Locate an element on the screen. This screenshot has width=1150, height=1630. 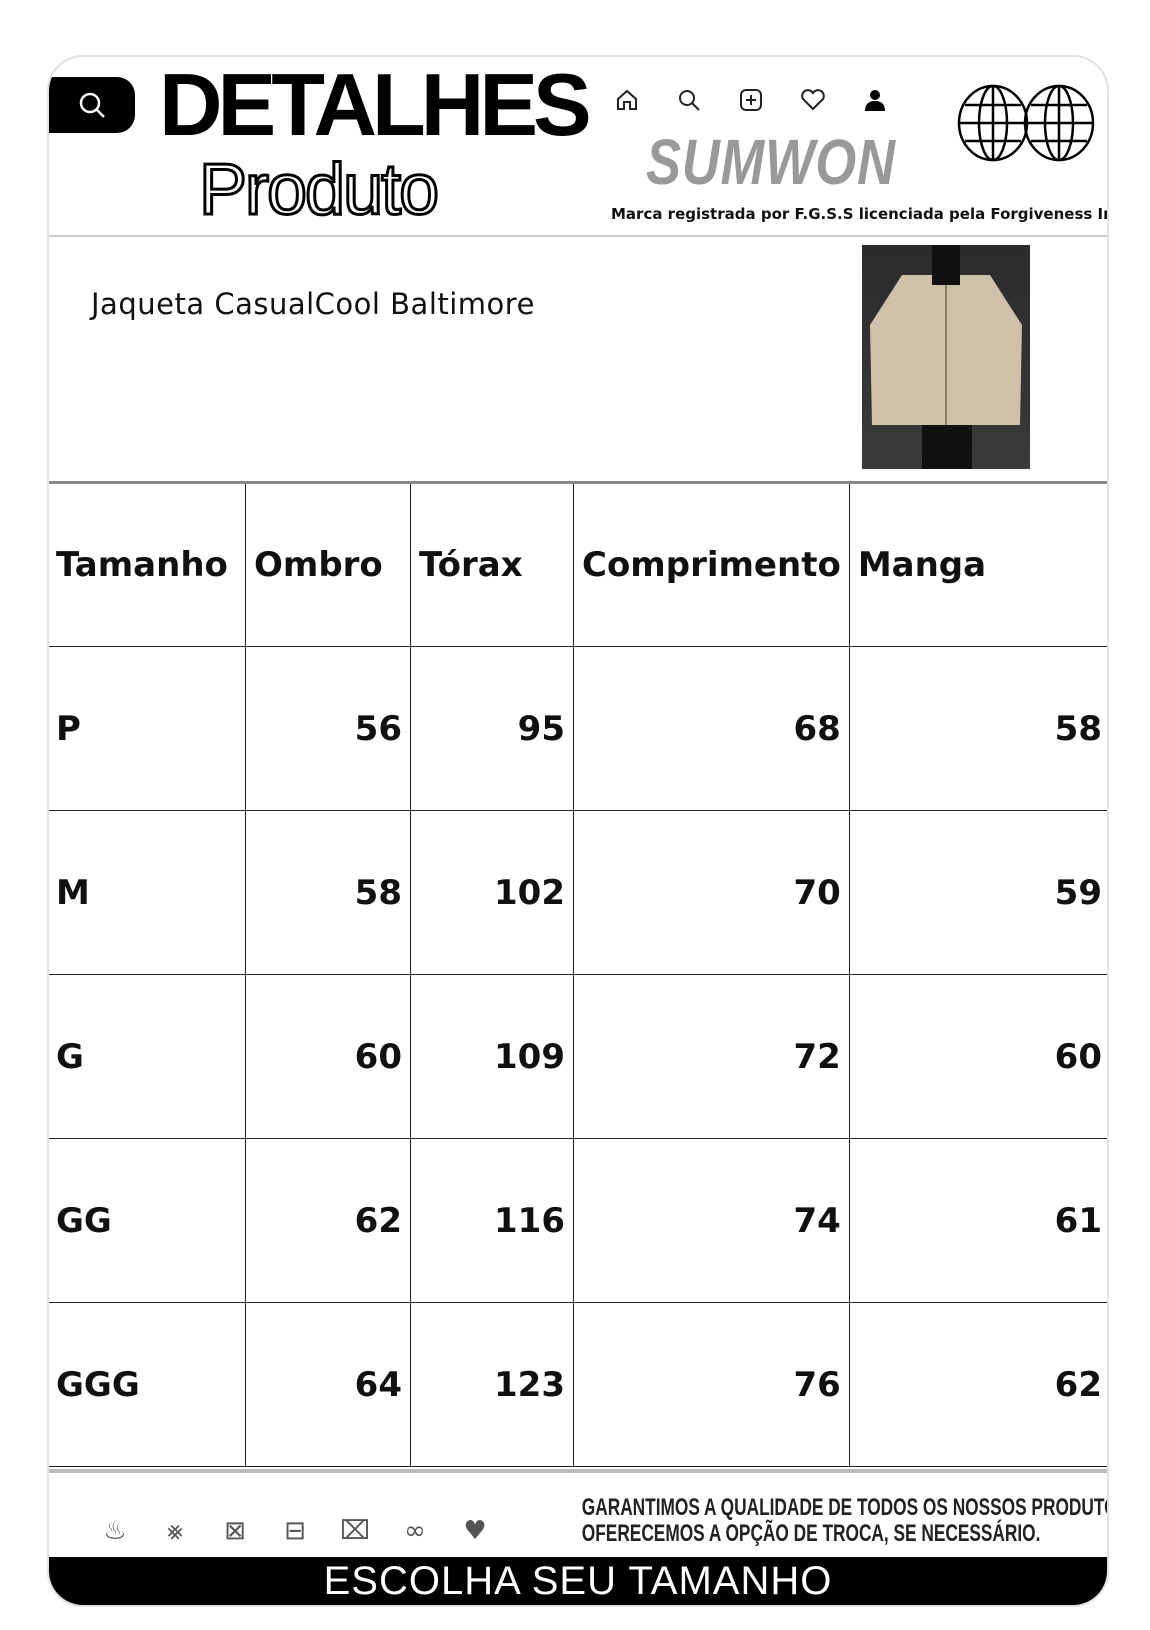
cell: 64 is located at coordinates (328, 1384).